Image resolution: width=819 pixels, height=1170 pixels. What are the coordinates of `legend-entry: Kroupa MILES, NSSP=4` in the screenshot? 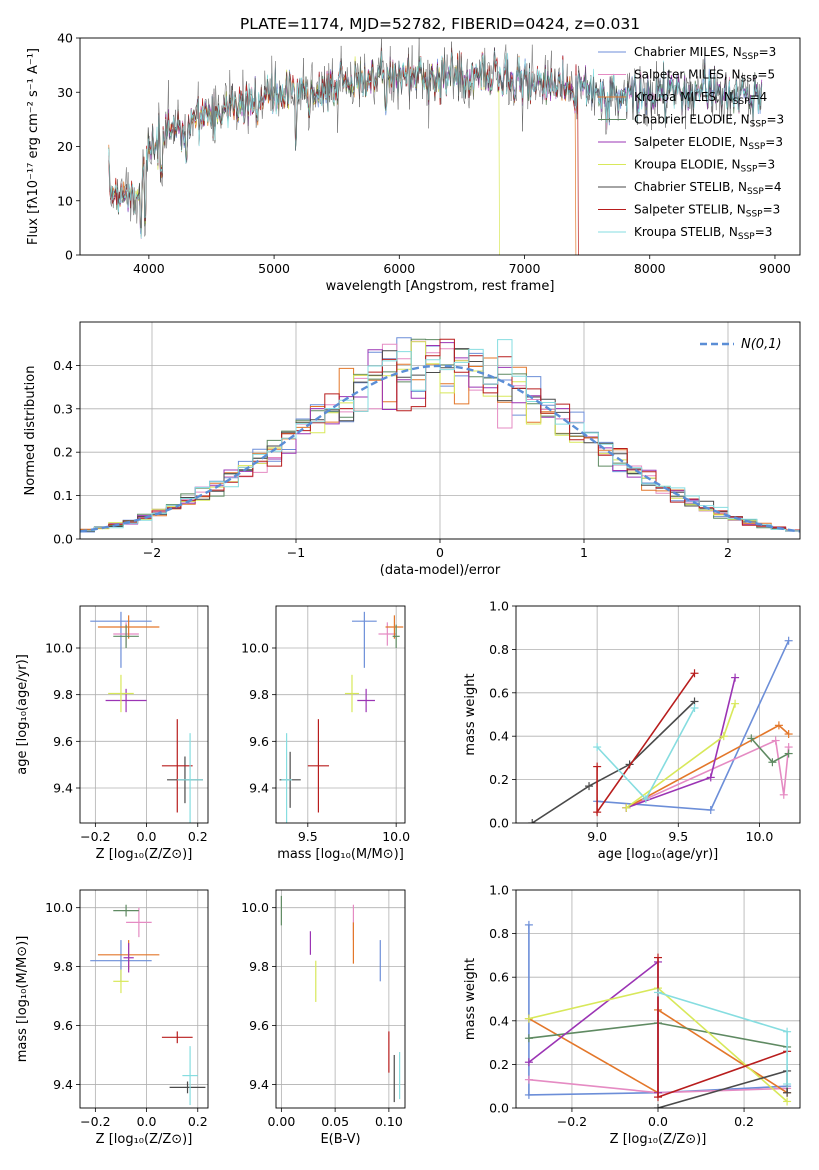 It's located at (700, 98).